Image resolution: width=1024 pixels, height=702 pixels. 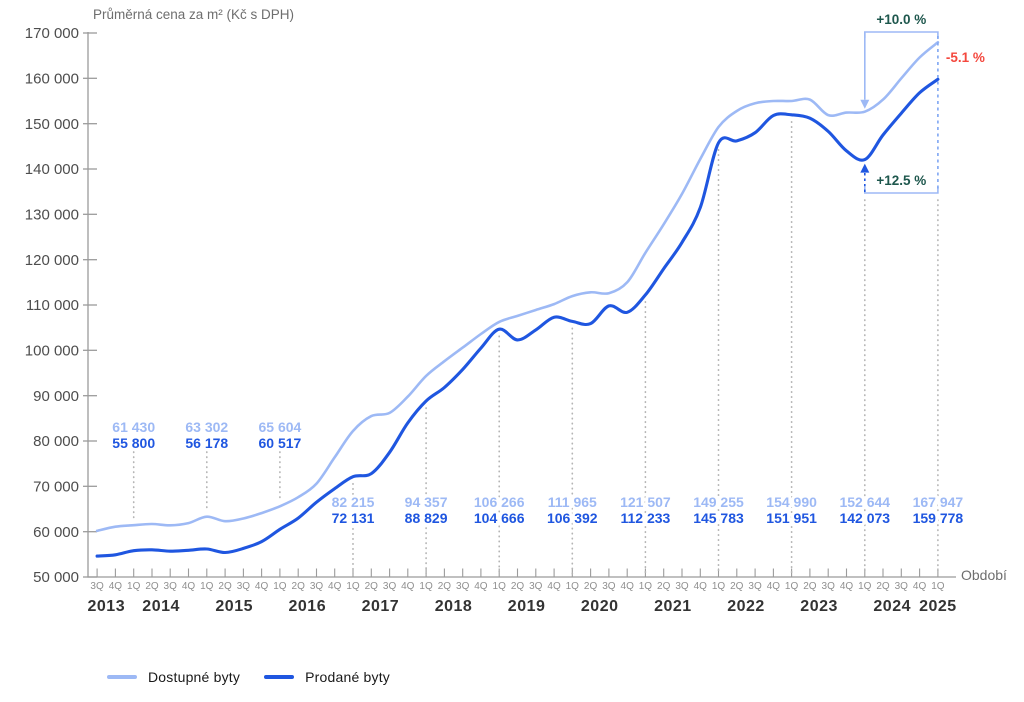 I want to click on svg-text: 145 783, so click(x=718, y=518).